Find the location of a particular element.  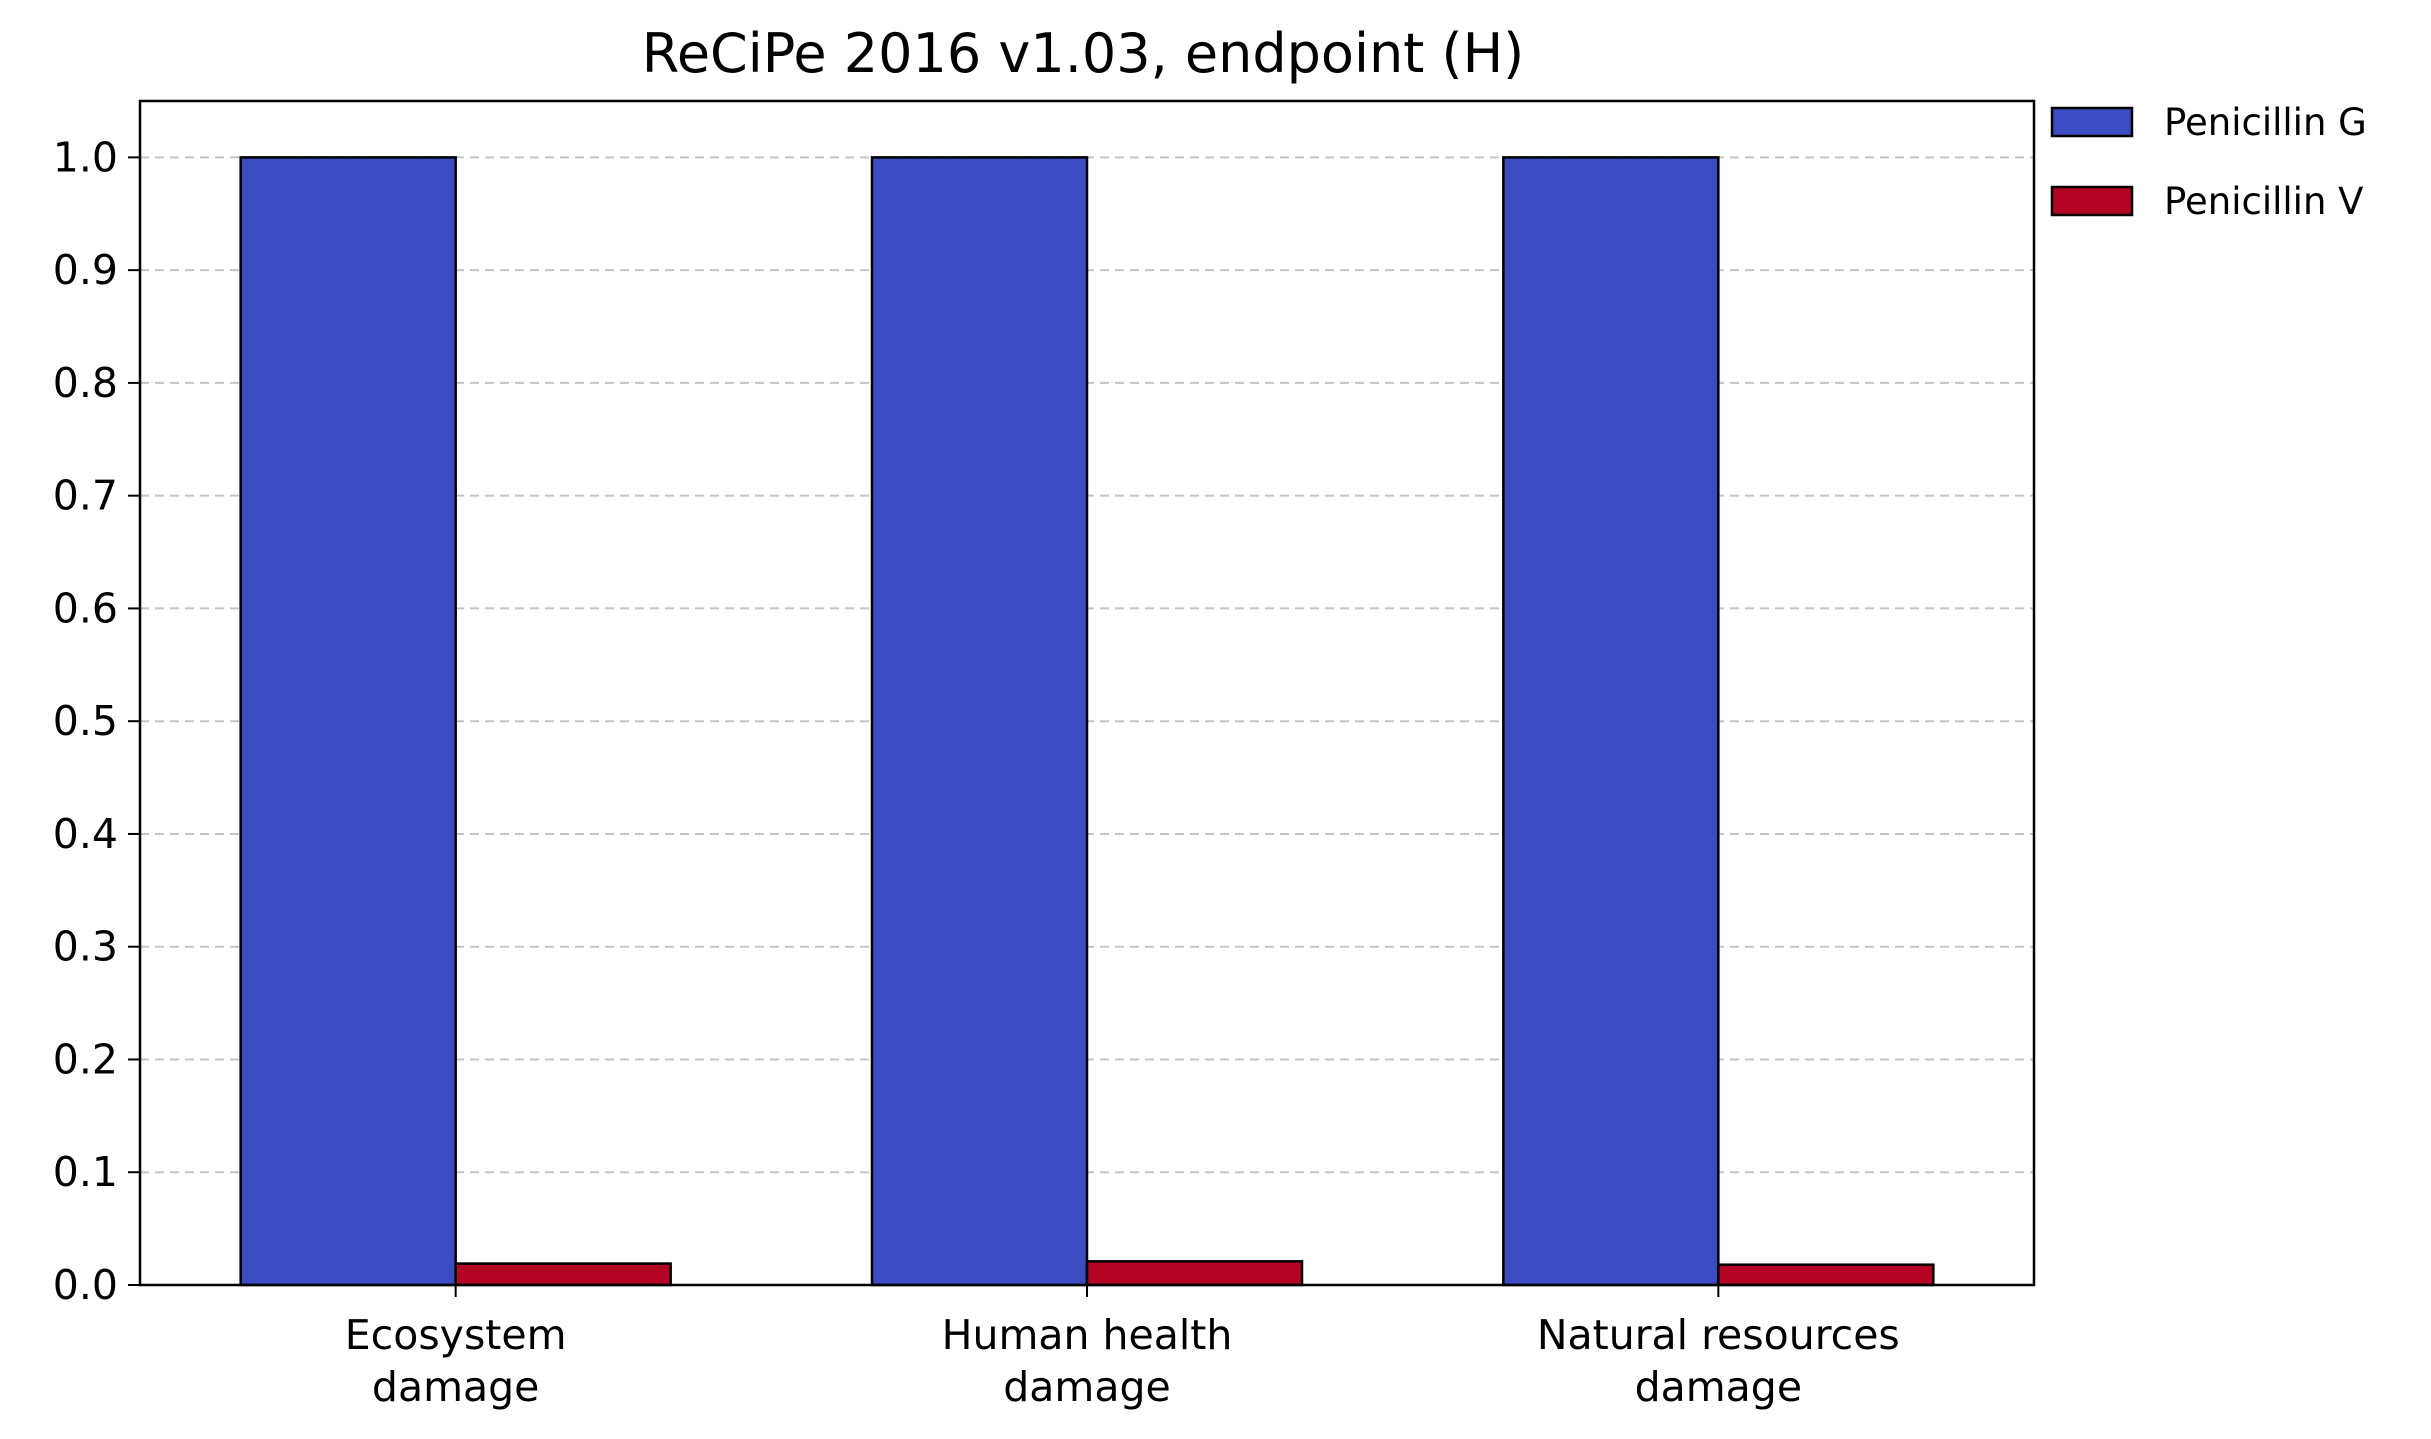

y-tick-label: 0.1 is located at coordinates (85, 1172).